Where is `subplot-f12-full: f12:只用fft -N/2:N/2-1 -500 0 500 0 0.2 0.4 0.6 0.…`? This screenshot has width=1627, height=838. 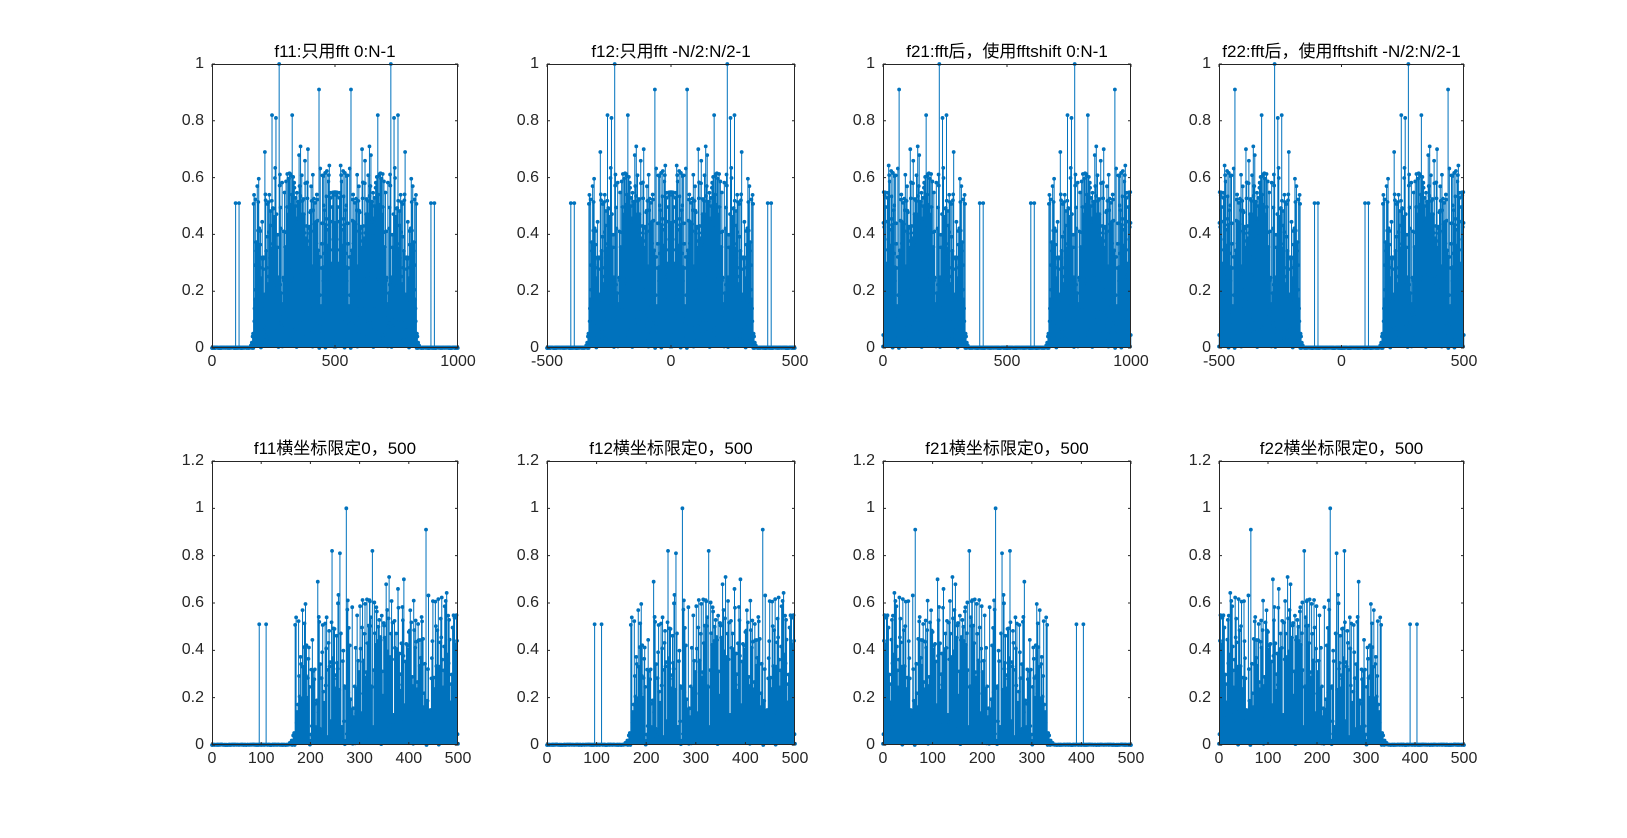
subplot-f12-full: f12:只用fft -N/2:N/2-1 -500 0 500 0 0.2 0.4 0.6 0.… is located at coordinates (663, 206).